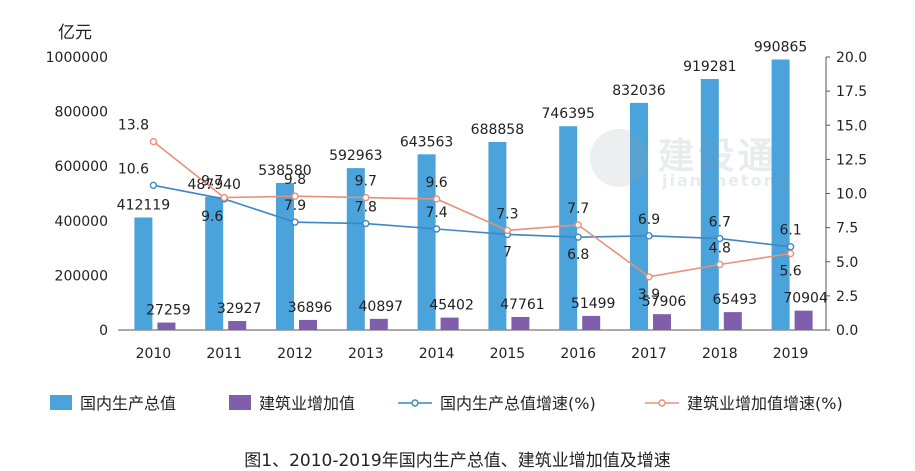 This screenshot has height=471, width=915. I want to click on gdp-bar-label: 688858, so click(497, 130).